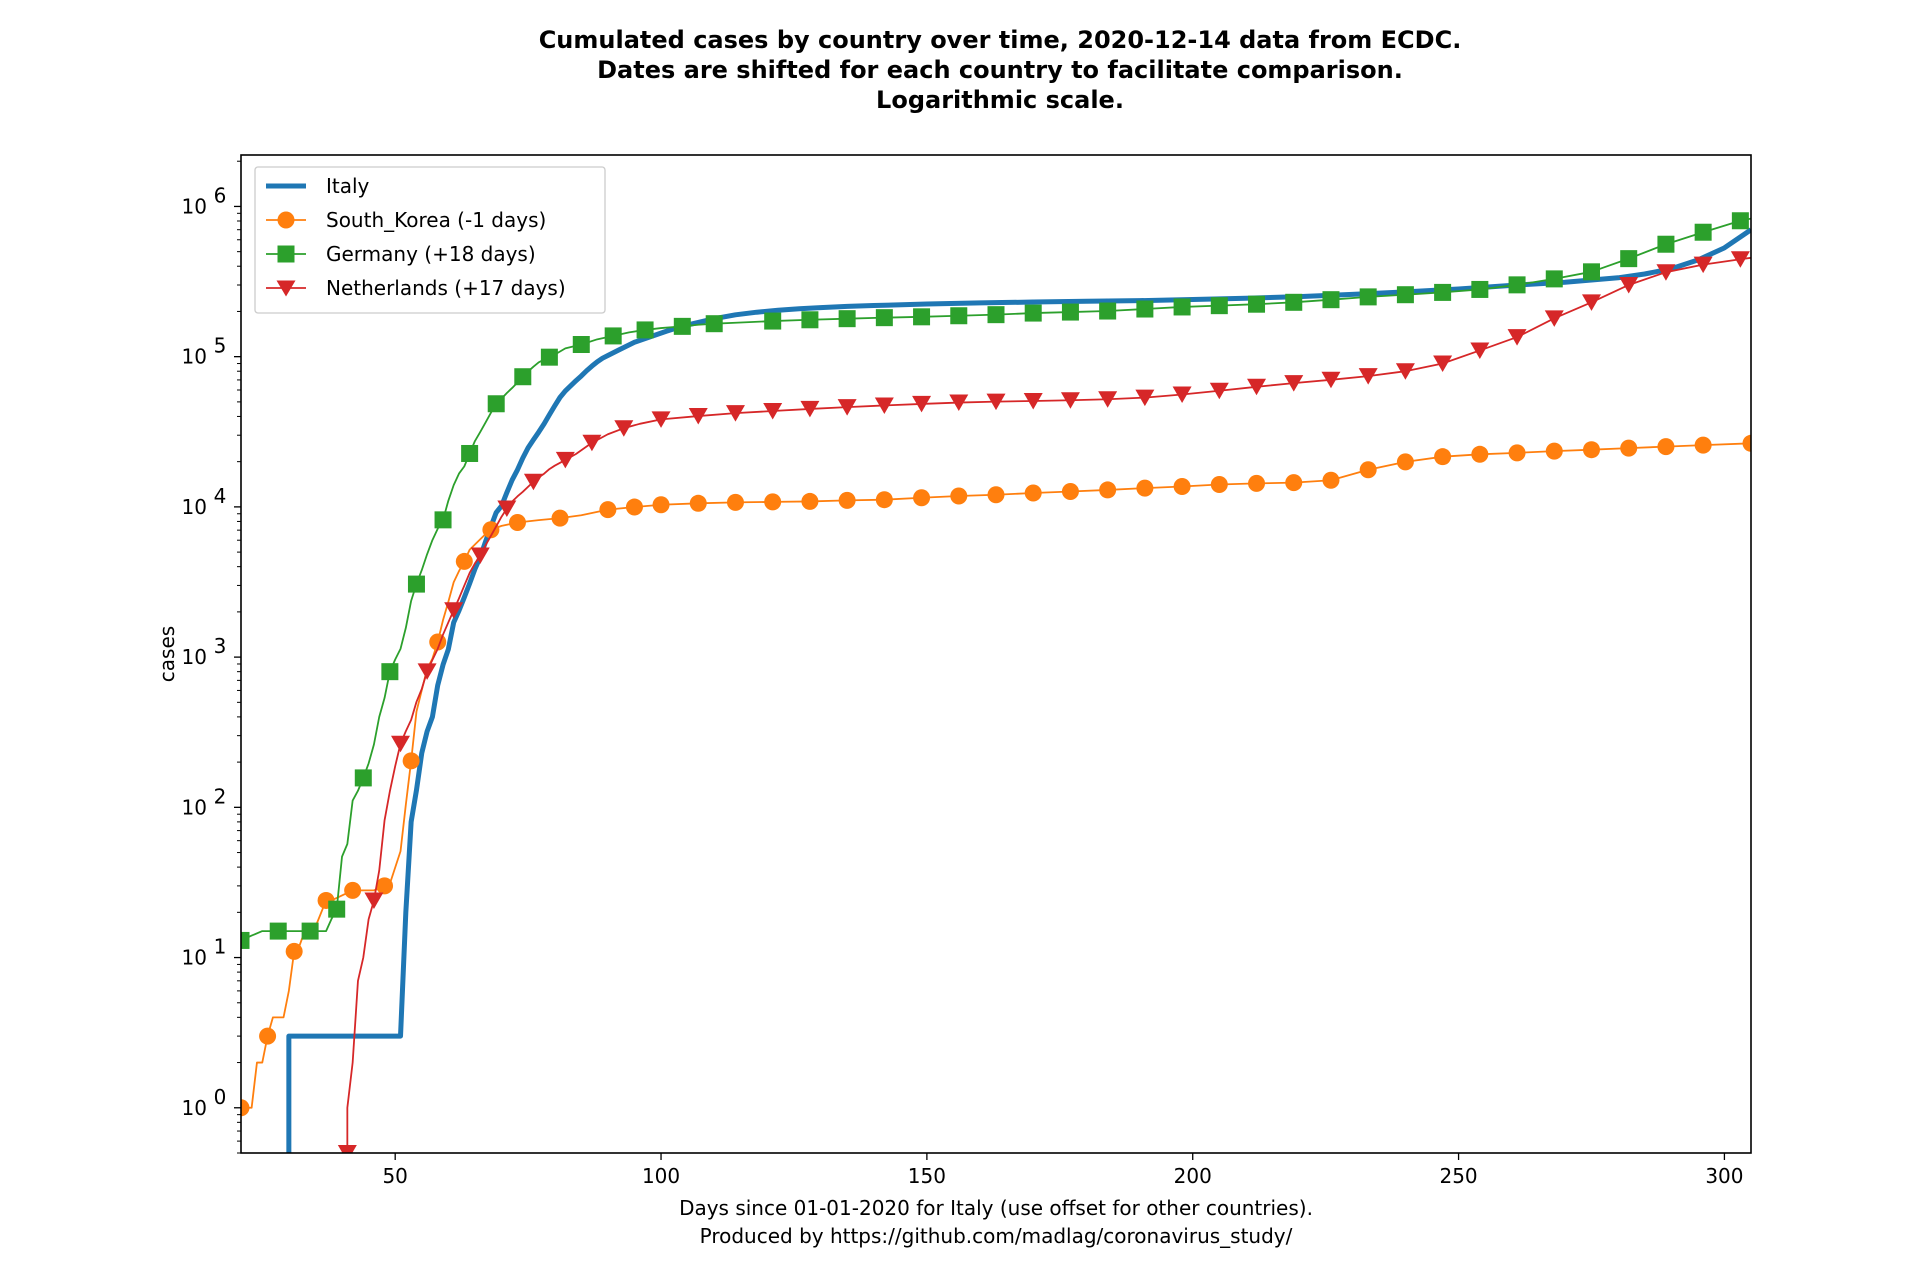 Image resolution: width=1920 pixels, height=1280 pixels. What do you see at coordinates (348, 186) in the screenshot?
I see `legend-label-italy: Italy` at bounding box center [348, 186].